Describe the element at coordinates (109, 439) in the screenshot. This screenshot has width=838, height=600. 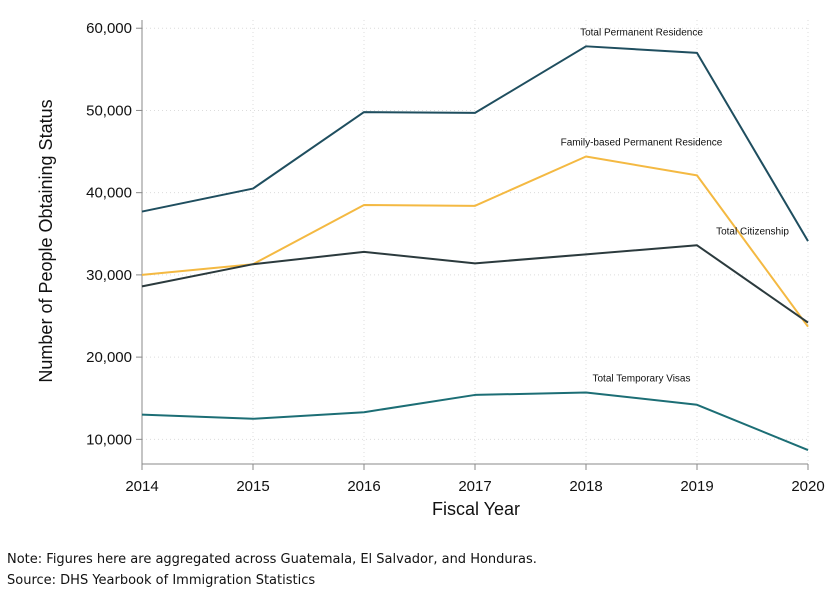
I see `y-tick-label: 10,000` at that location.